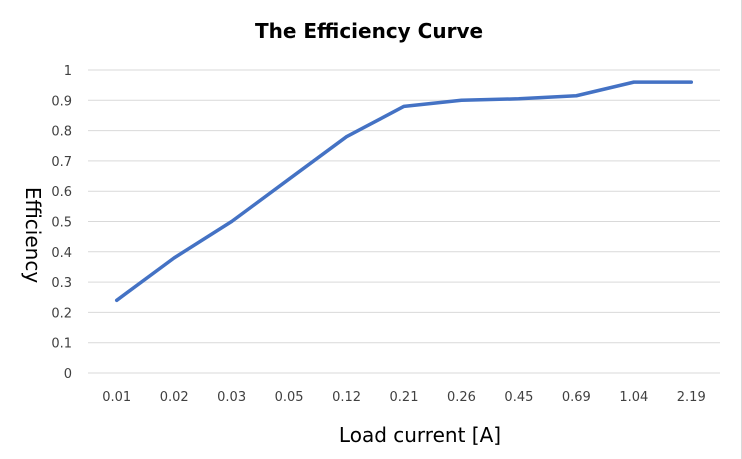 The width and height of the screenshot is (742, 459). I want to click on y-tick-label: 0.6, so click(61, 192).